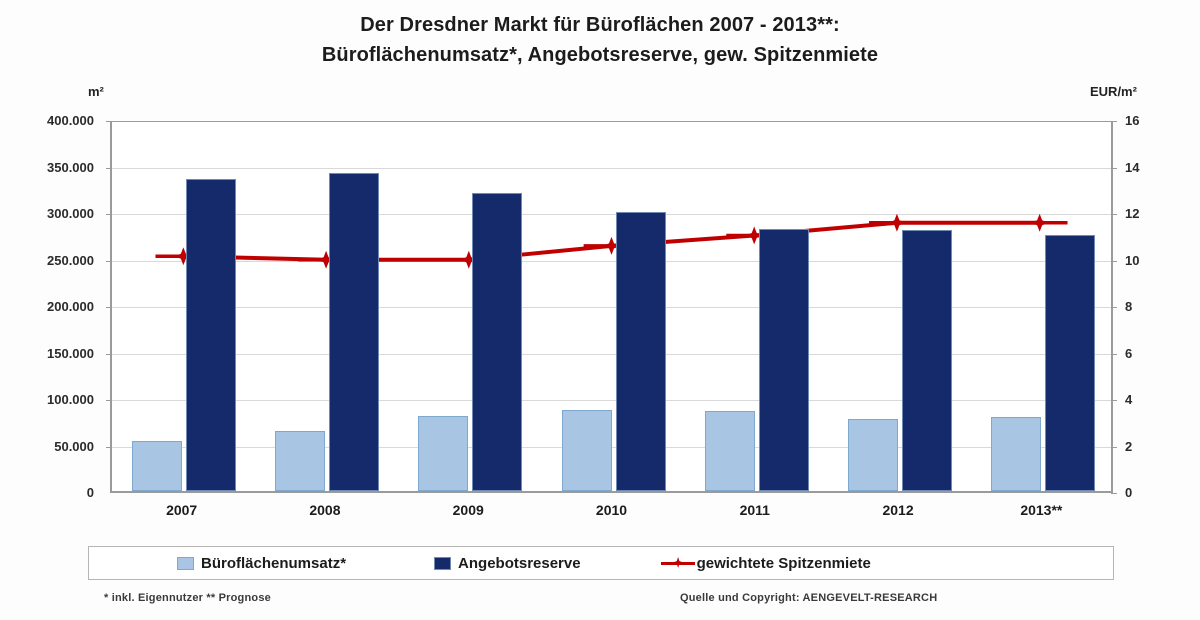  I want to click on y-axis-right-label: 10, so click(1132, 260).